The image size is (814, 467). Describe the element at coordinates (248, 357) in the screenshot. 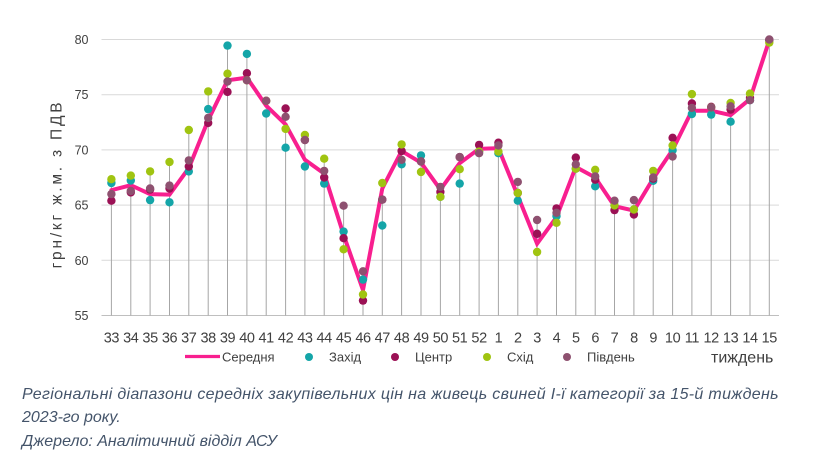

I see `svg-text: Середня` at that location.